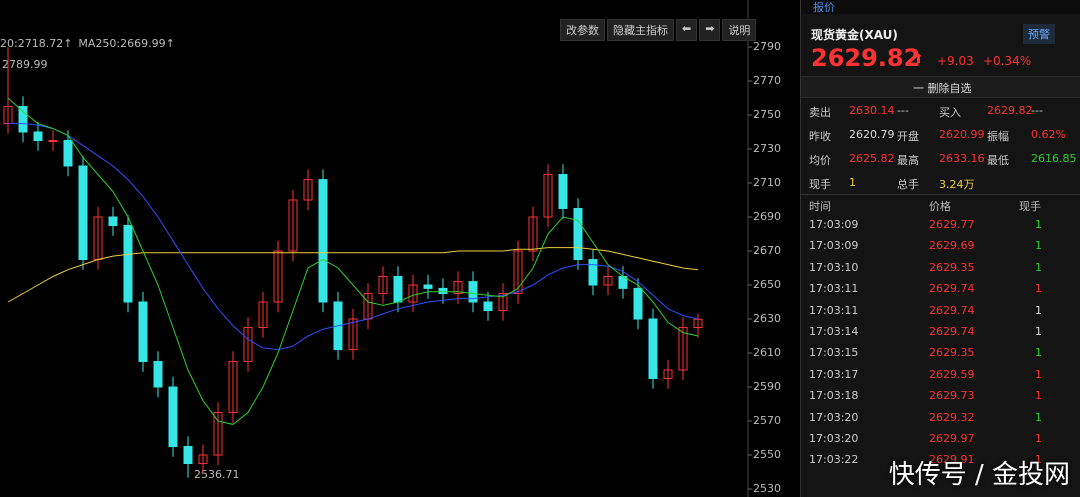 The image size is (1080, 497). Describe the element at coordinates (950, 112) in the screenshot. I see `quote-cell: 买入` at that location.